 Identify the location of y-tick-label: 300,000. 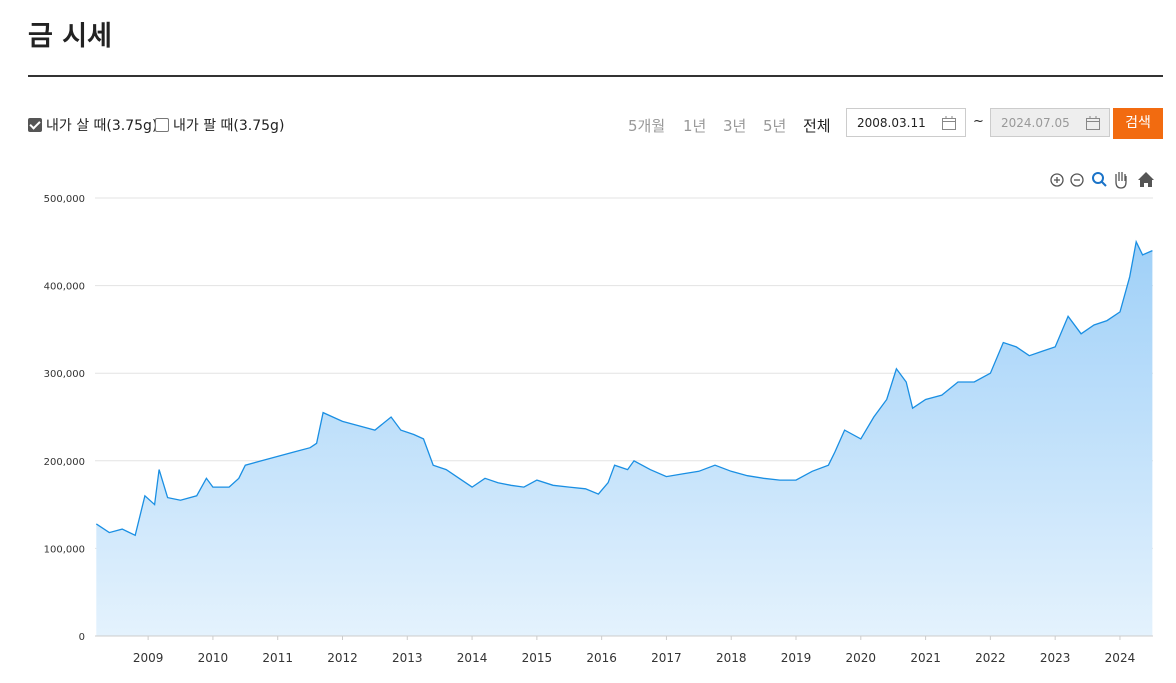
(64, 374).